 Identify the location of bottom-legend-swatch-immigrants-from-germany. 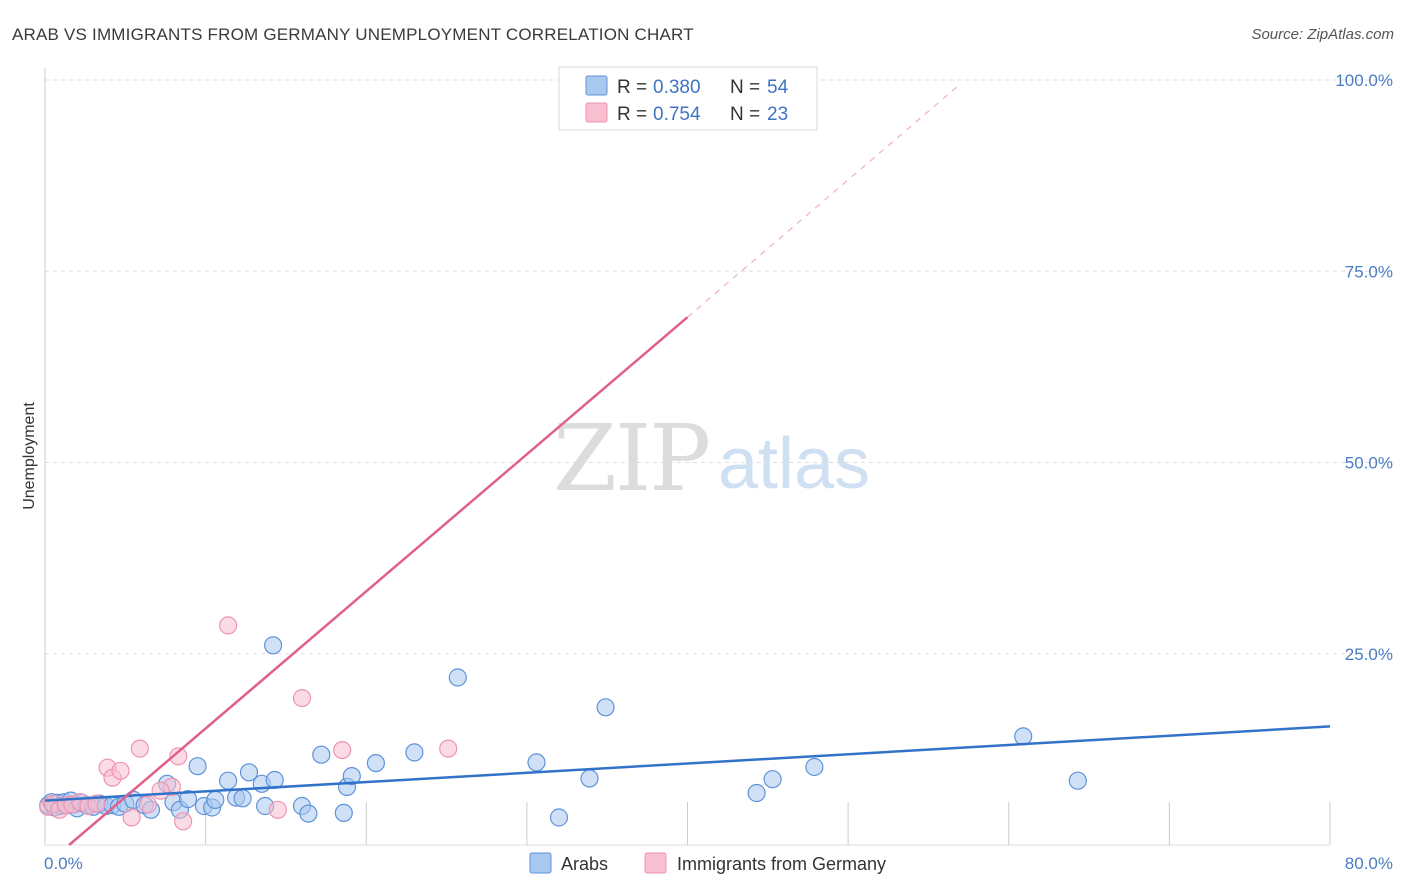
(655, 863).